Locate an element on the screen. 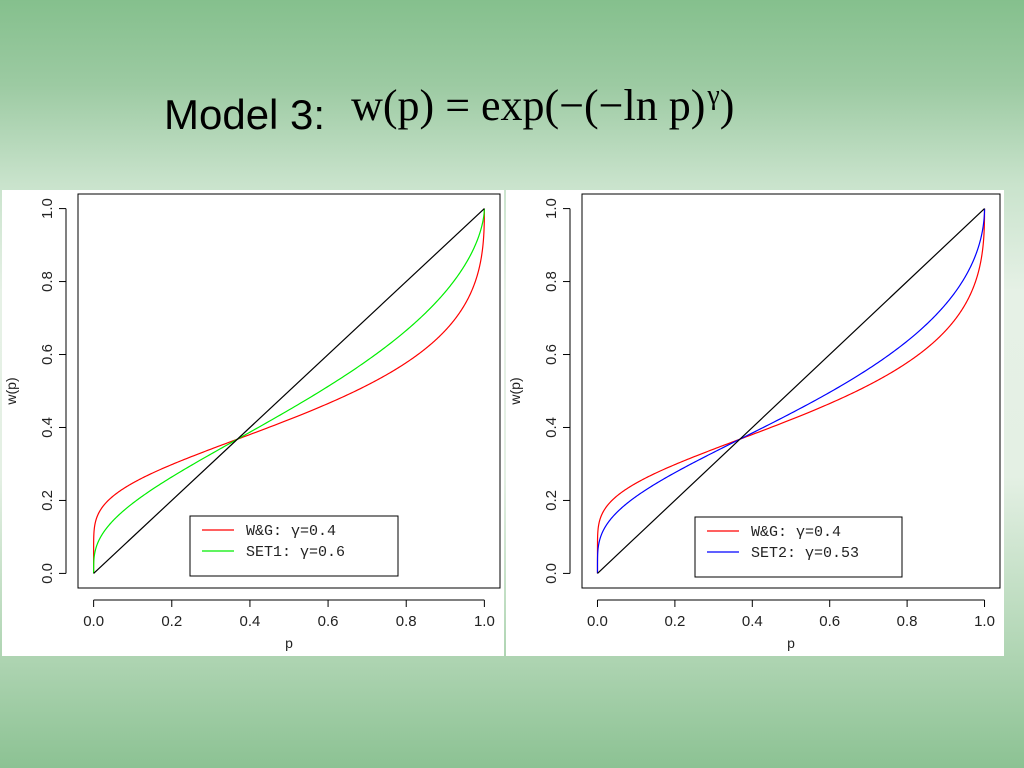 The image size is (1024, 768). formula-equals: = is located at coordinates (458, 105).